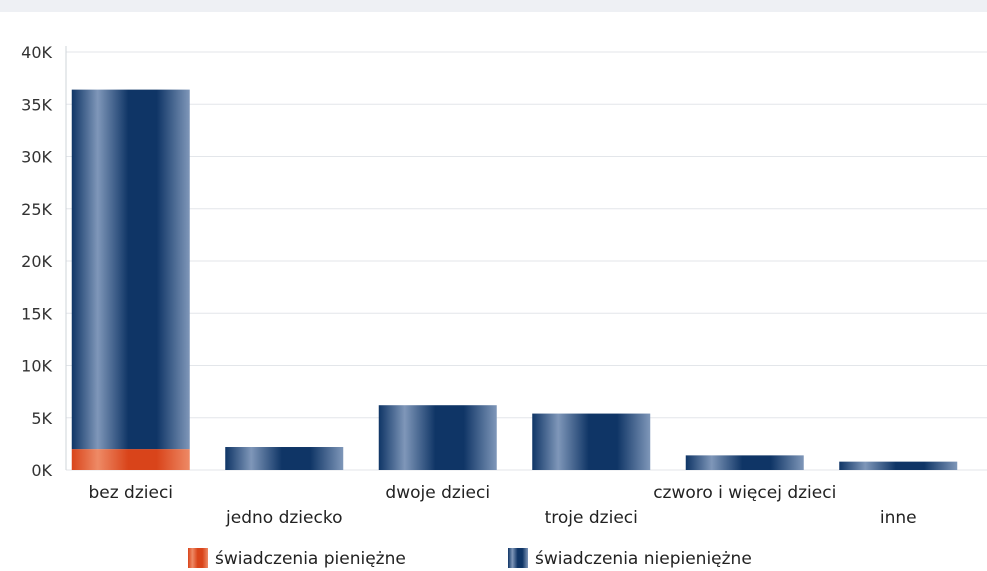 Image resolution: width=987 pixels, height=571 pixels. I want to click on legend-swatch-monetary, so click(198, 558).